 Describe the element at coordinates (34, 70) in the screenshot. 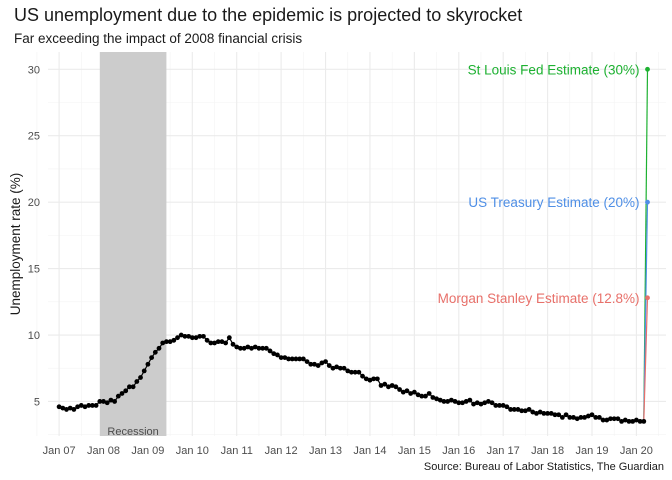

I see `y-tick-label: 30` at that location.